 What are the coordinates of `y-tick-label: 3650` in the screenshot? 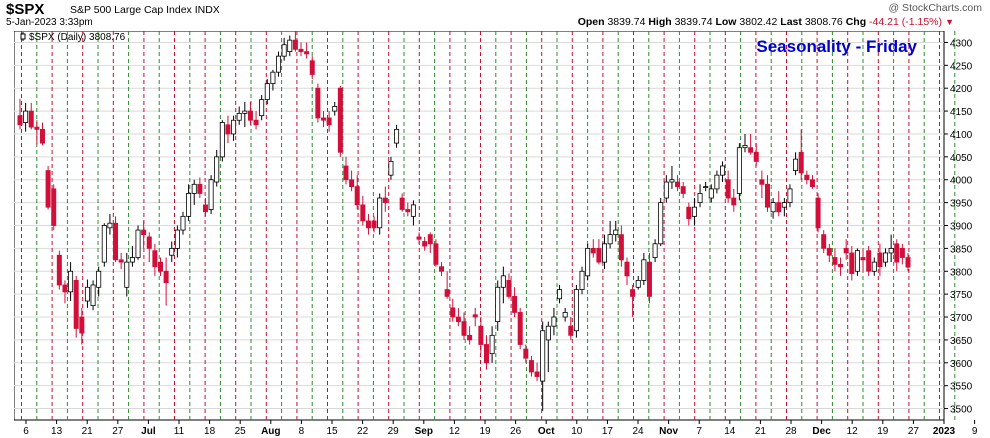 It's located at (961, 341).